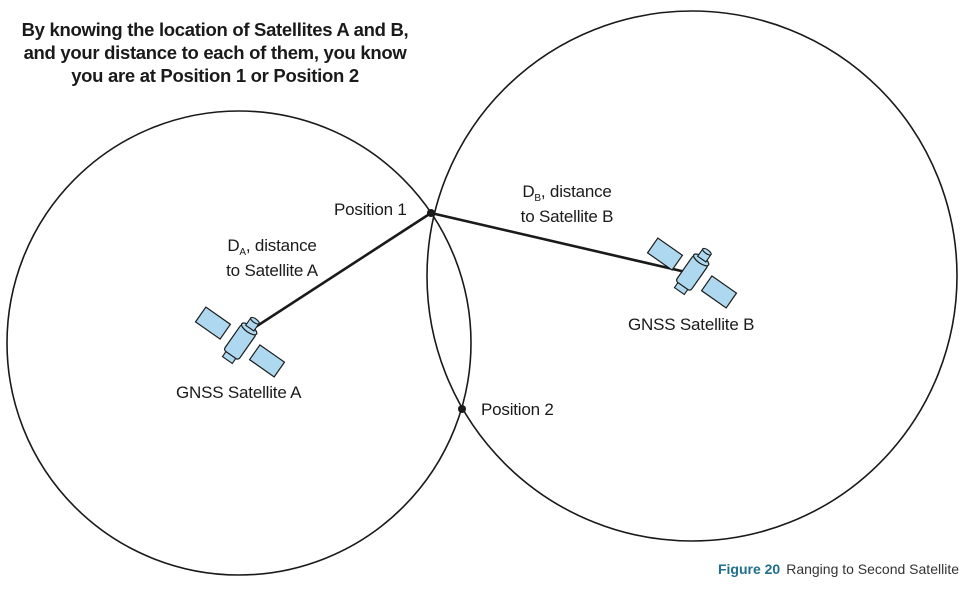  I want to click on distance-a-subscript: A, so click(242, 252).